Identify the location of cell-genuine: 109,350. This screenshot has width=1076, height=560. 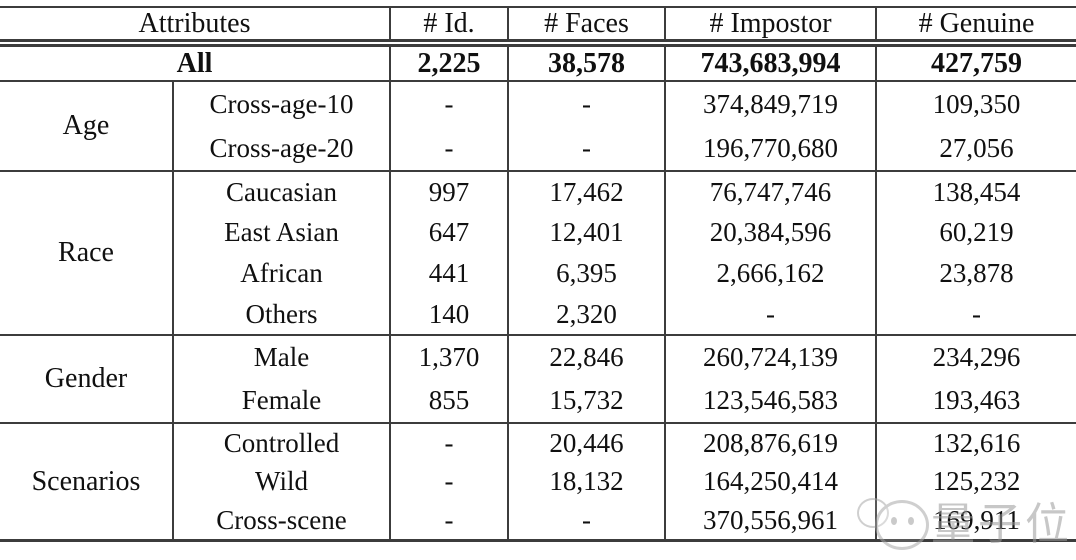
(976, 103).